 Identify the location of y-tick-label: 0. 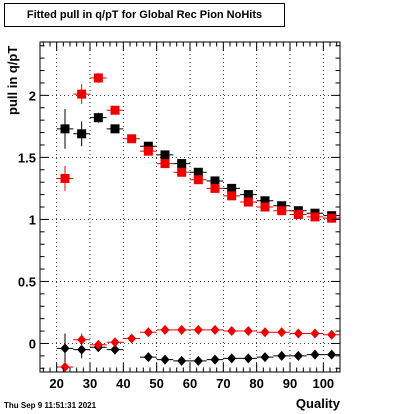
(32, 343).